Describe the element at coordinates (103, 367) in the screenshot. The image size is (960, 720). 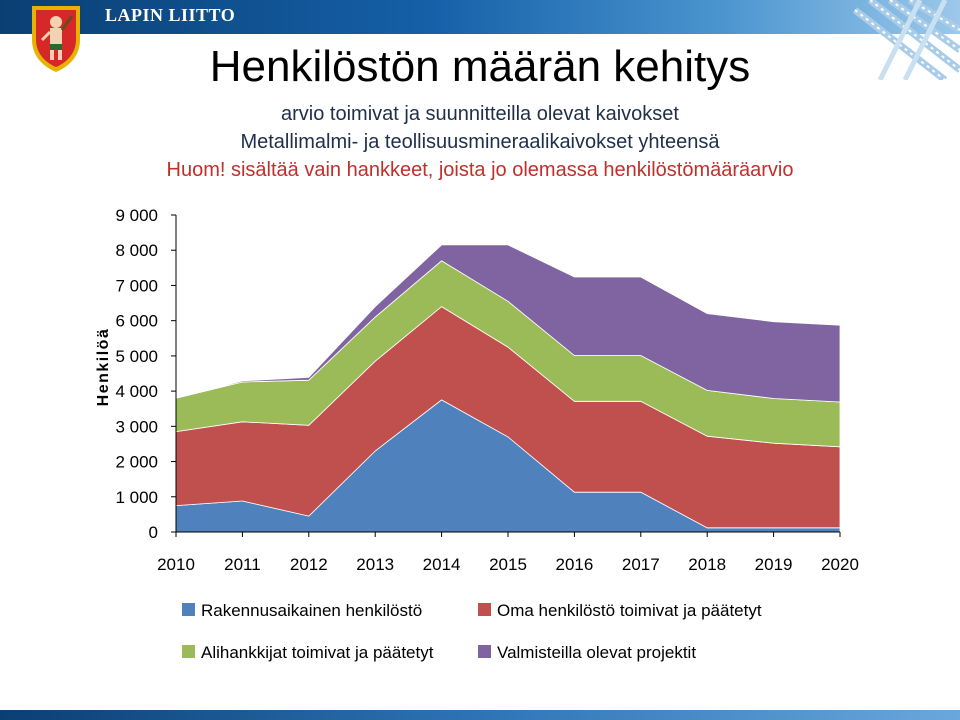
I see `y-axis-title: Henkilöä` at that location.